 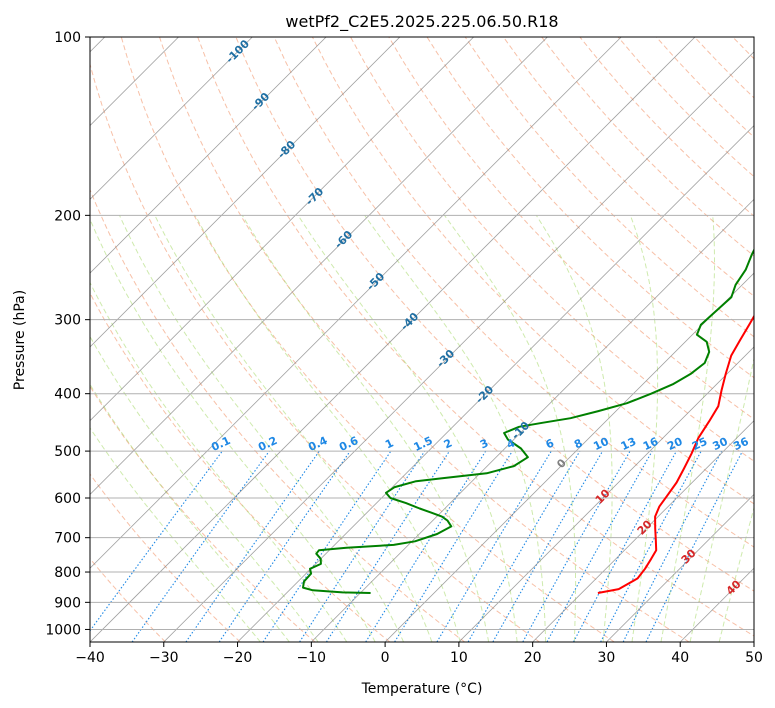 I want to click on x-tick-label: −20, so click(x=238, y=658).